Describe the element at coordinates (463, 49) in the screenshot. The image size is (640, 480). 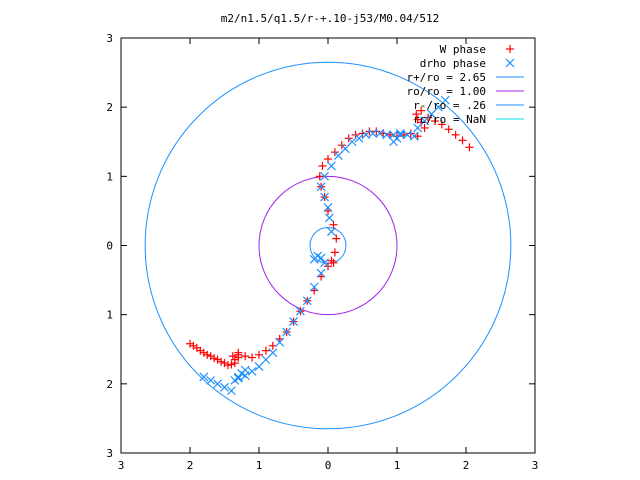
I see `legend-label: W phase` at that location.